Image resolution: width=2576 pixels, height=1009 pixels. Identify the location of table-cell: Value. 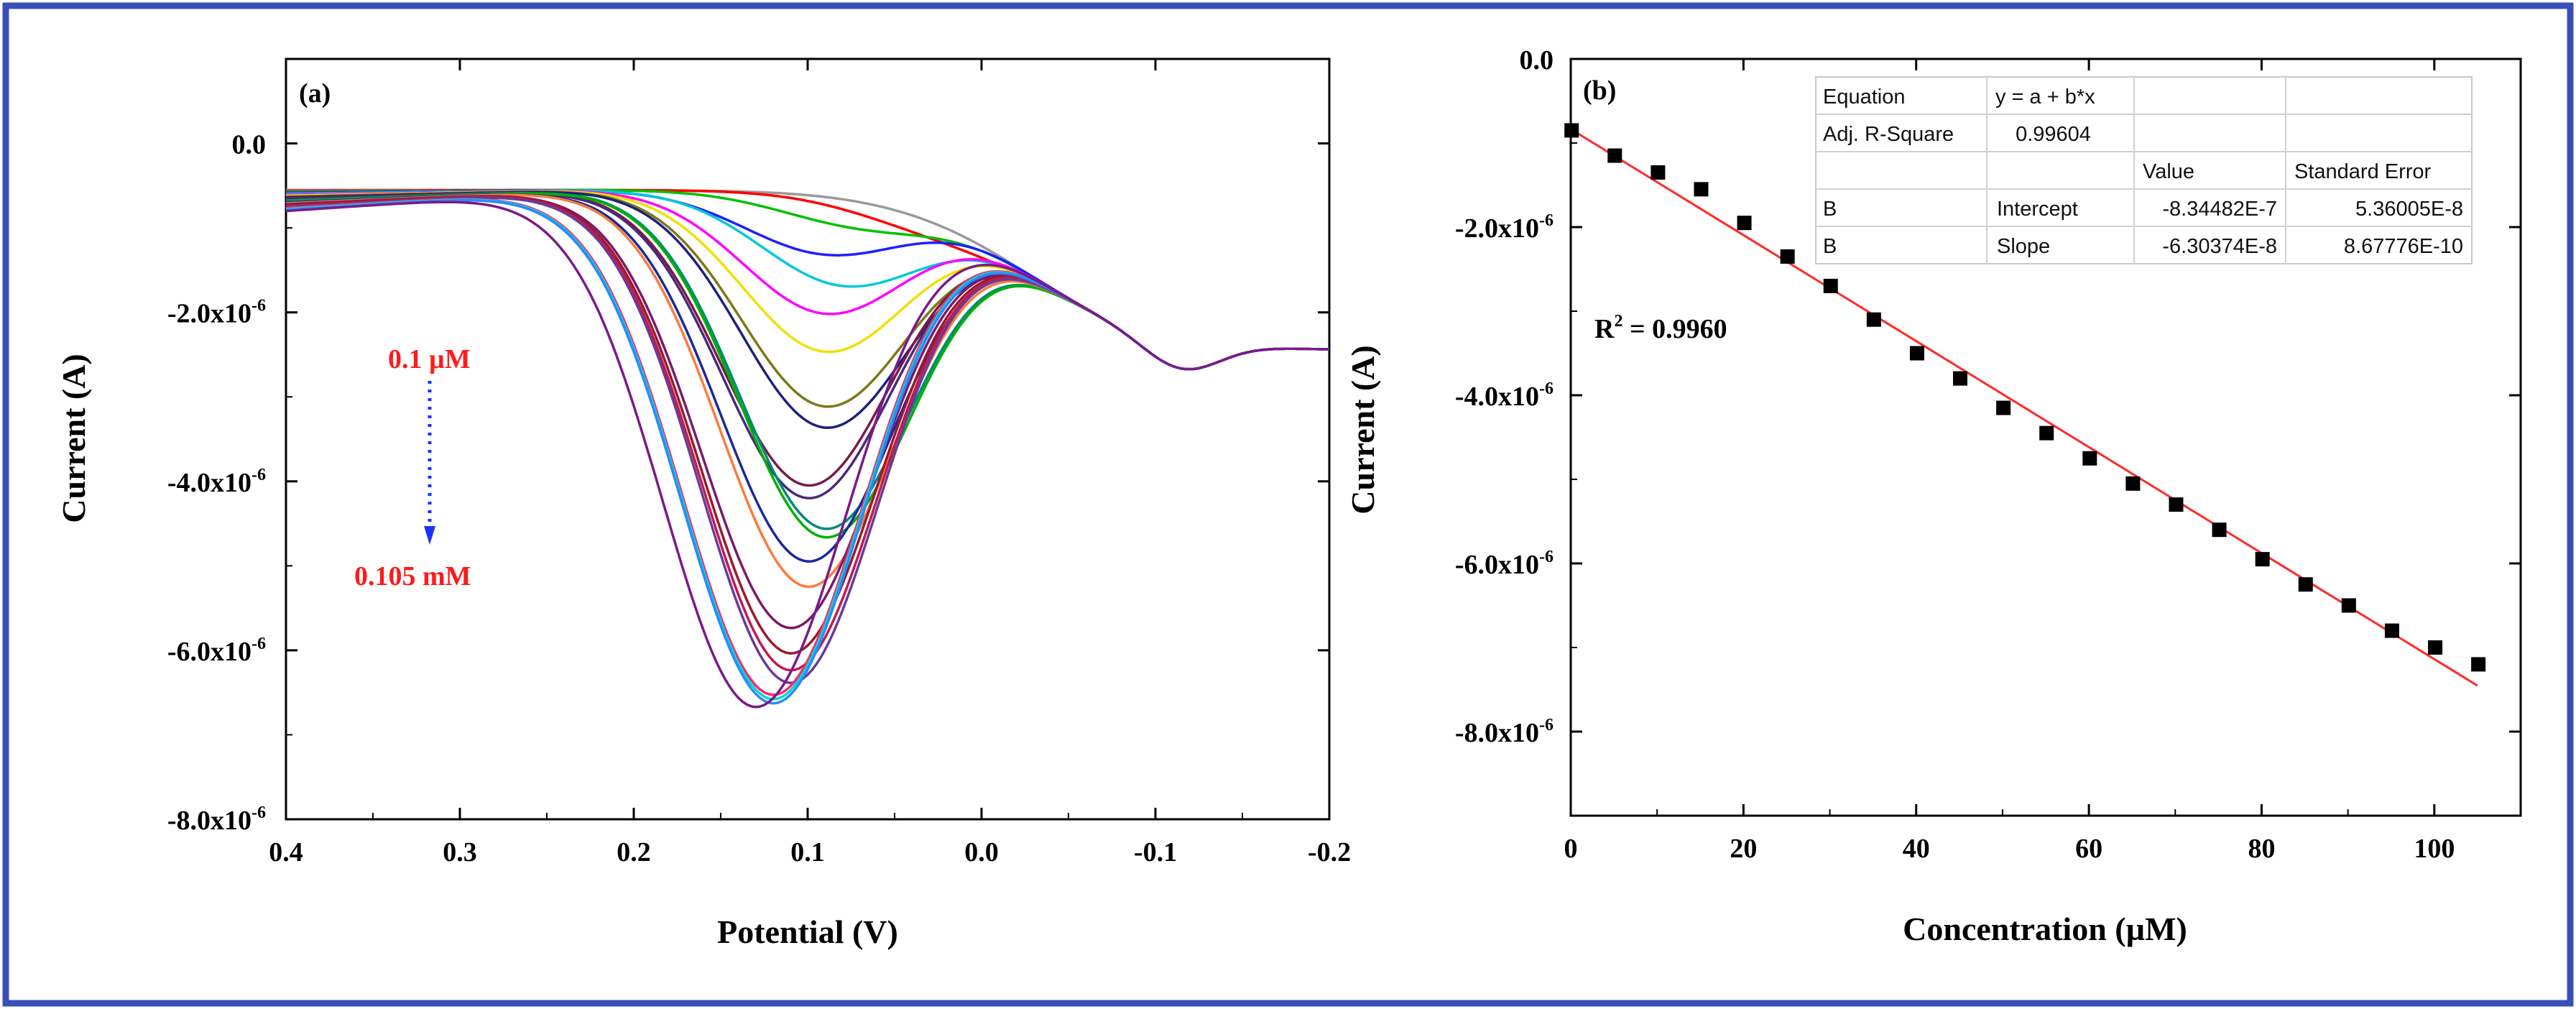
(2168, 171).